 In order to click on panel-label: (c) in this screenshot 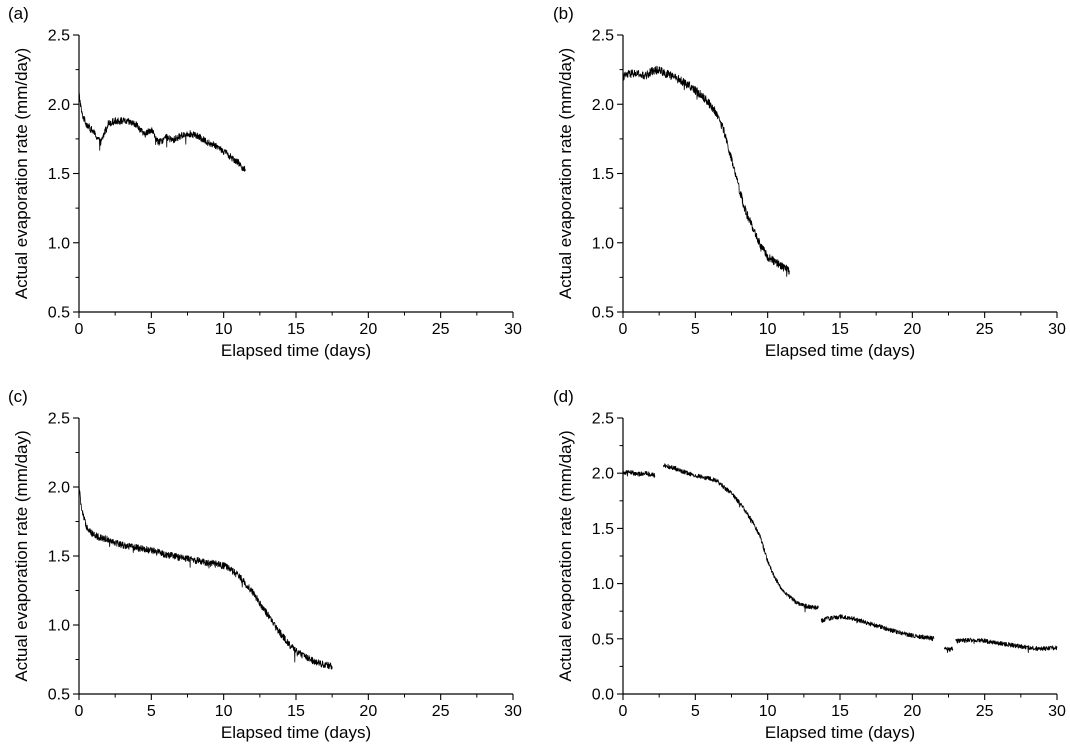, I will do `click(18, 396)`.